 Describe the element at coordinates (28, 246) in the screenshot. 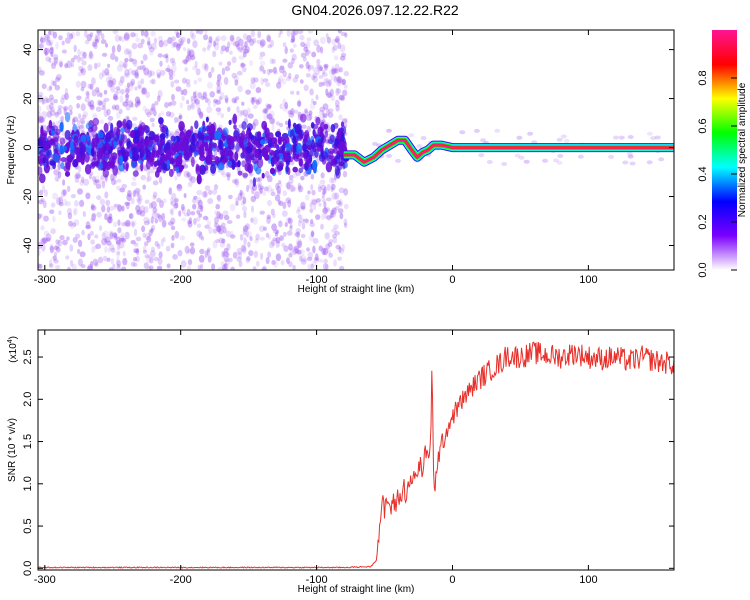

I see `y-tick-label: -40` at that location.